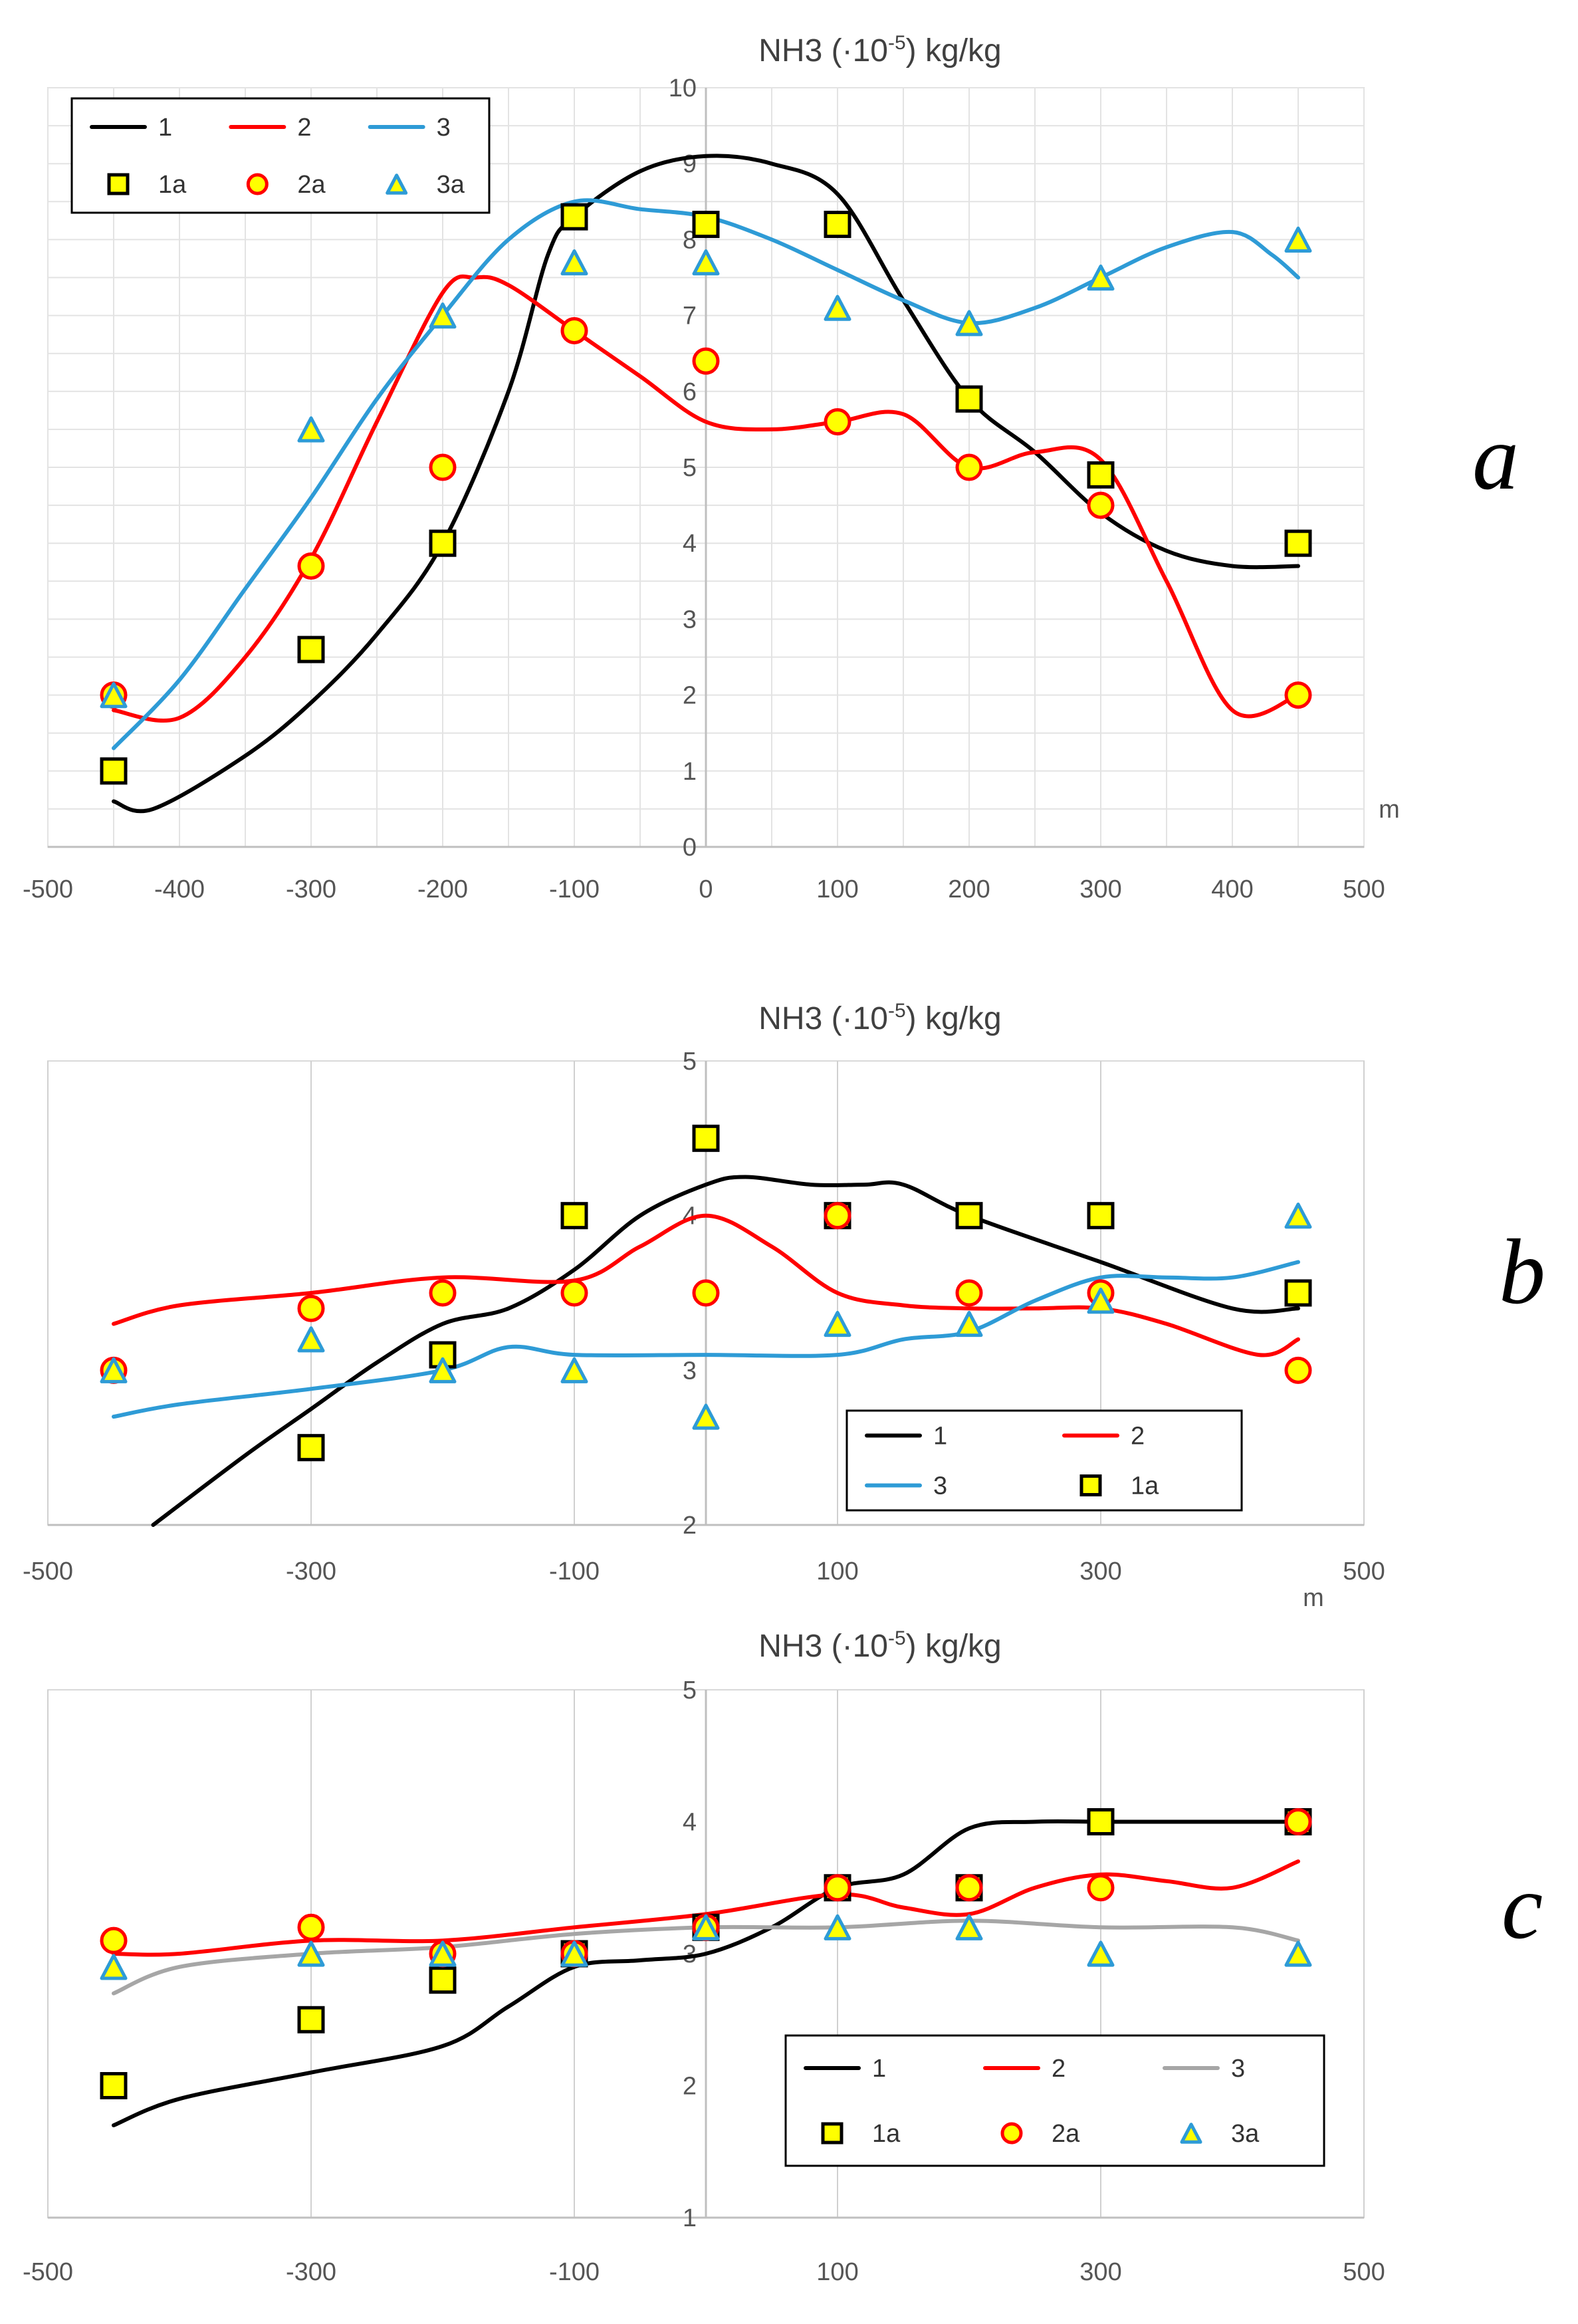 The height and width of the screenshot is (2324, 1578). Describe the element at coordinates (690, 316) in the screenshot. I see `y-tick-label: 7` at that location.